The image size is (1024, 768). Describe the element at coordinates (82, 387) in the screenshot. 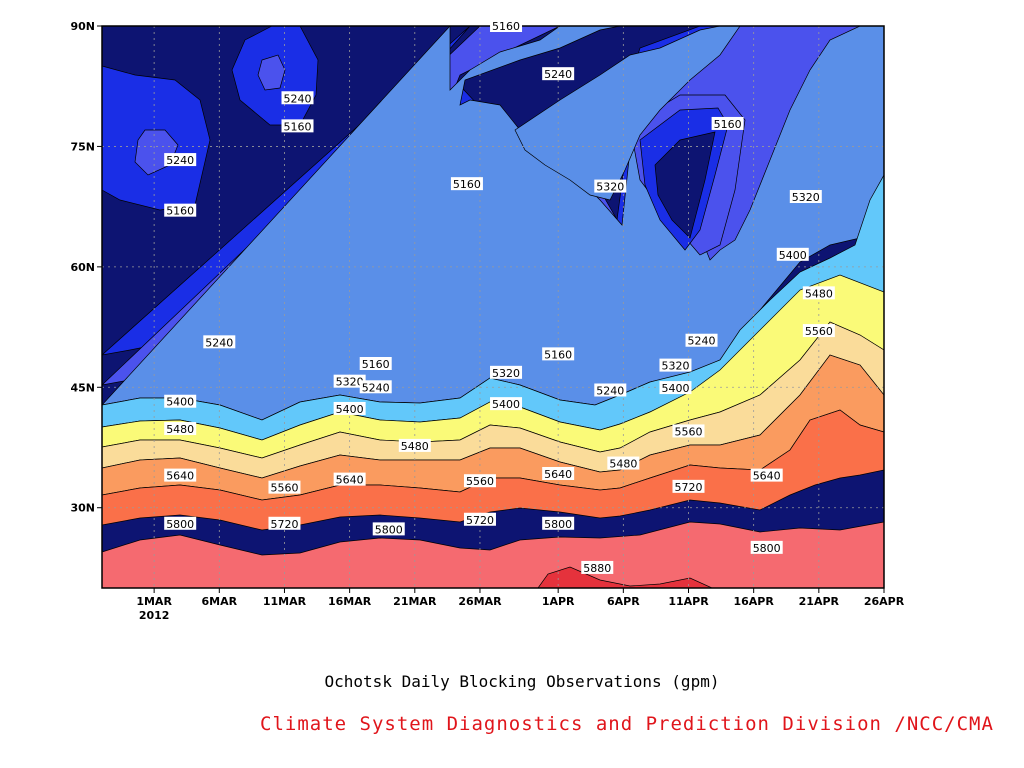

I see `y-tick-label: 45N` at that location.